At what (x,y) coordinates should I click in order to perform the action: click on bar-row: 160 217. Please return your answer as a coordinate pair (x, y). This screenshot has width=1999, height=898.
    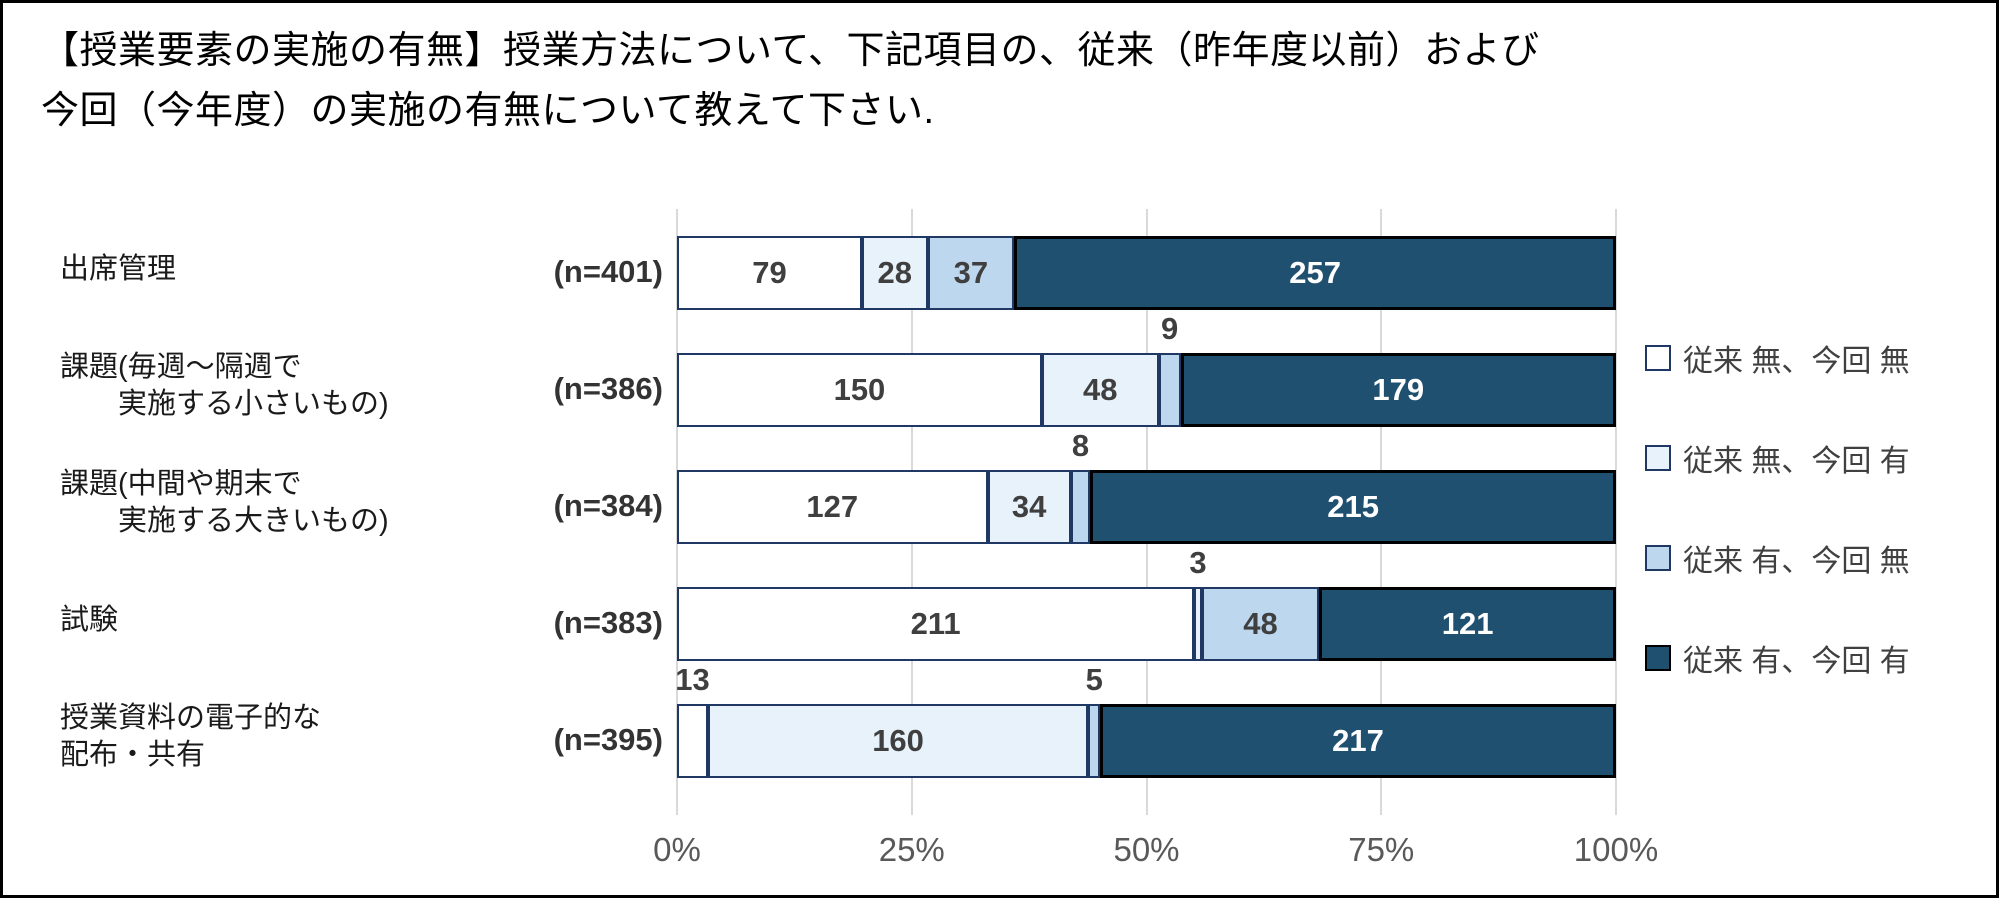
    Looking at the image, I should click on (1146, 741).